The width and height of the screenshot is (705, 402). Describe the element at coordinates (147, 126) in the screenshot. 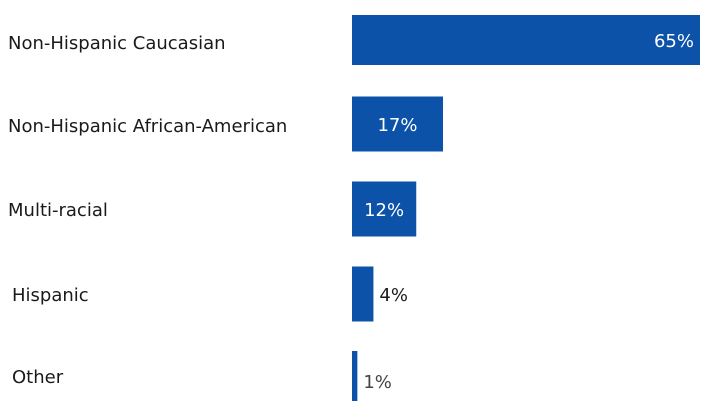

I see `category-label: Non-Hispanic African-American` at that location.